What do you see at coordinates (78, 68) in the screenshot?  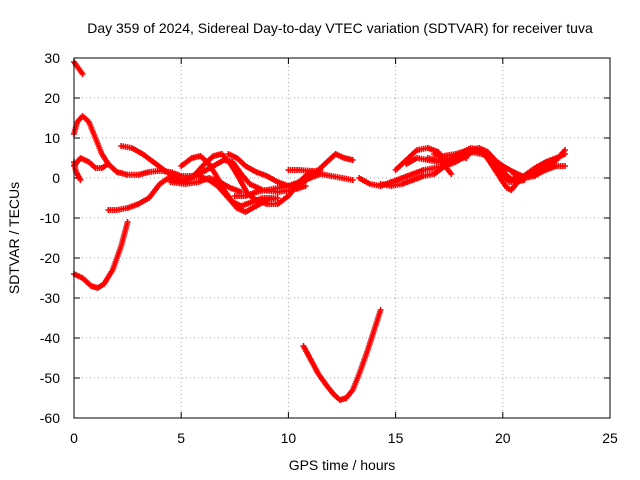 I see `series-arc1` at bounding box center [78, 68].